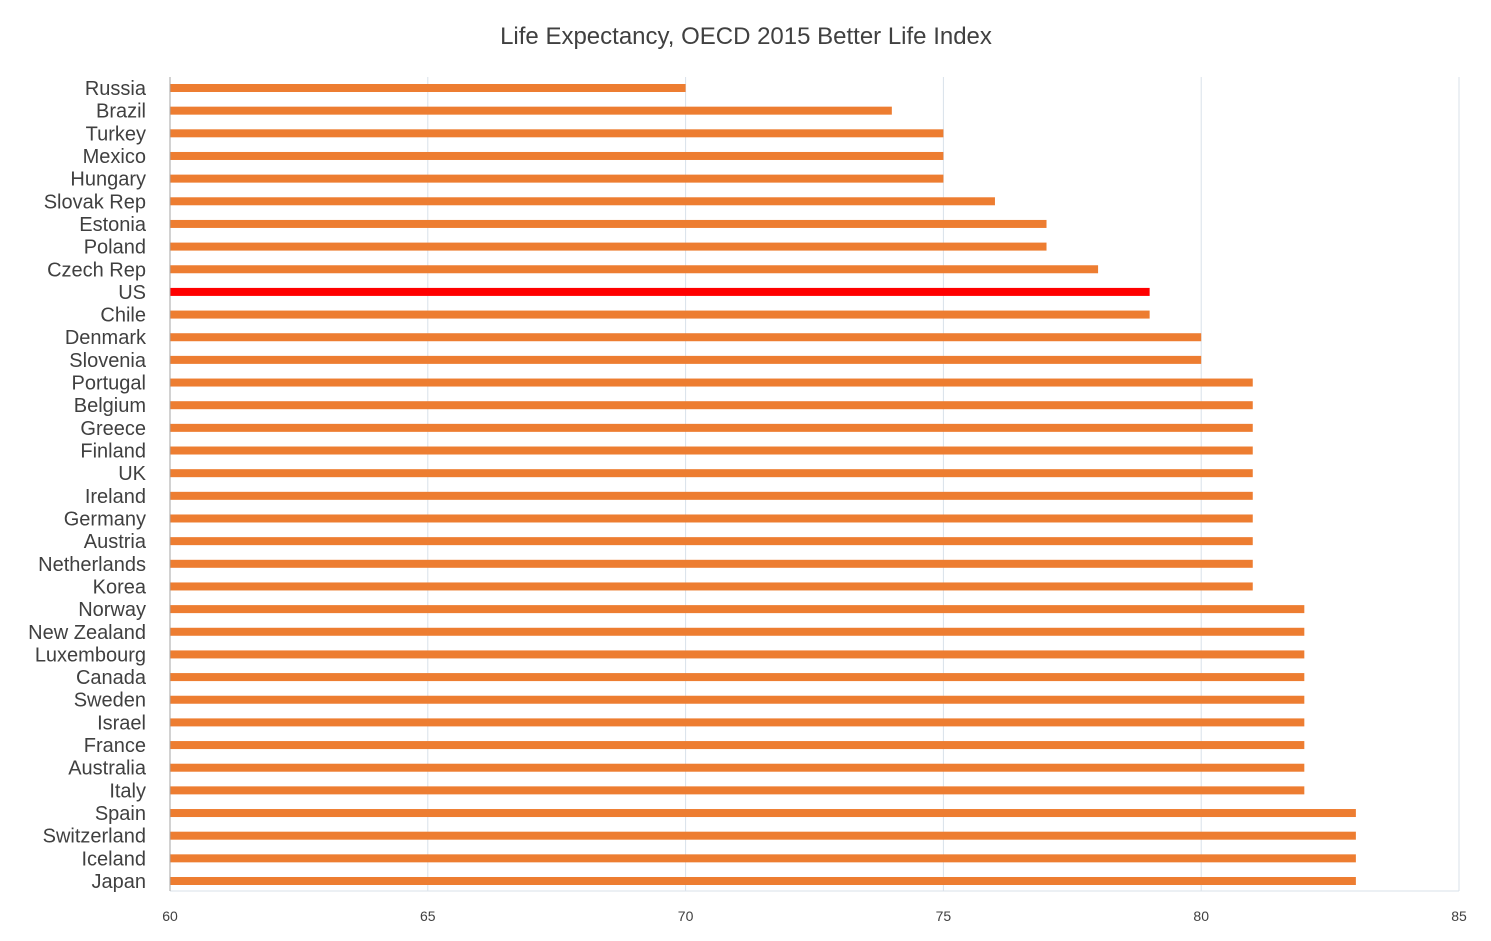  Describe the element at coordinates (1459, 916) in the screenshot. I see `x-tick-label: 85` at that location.